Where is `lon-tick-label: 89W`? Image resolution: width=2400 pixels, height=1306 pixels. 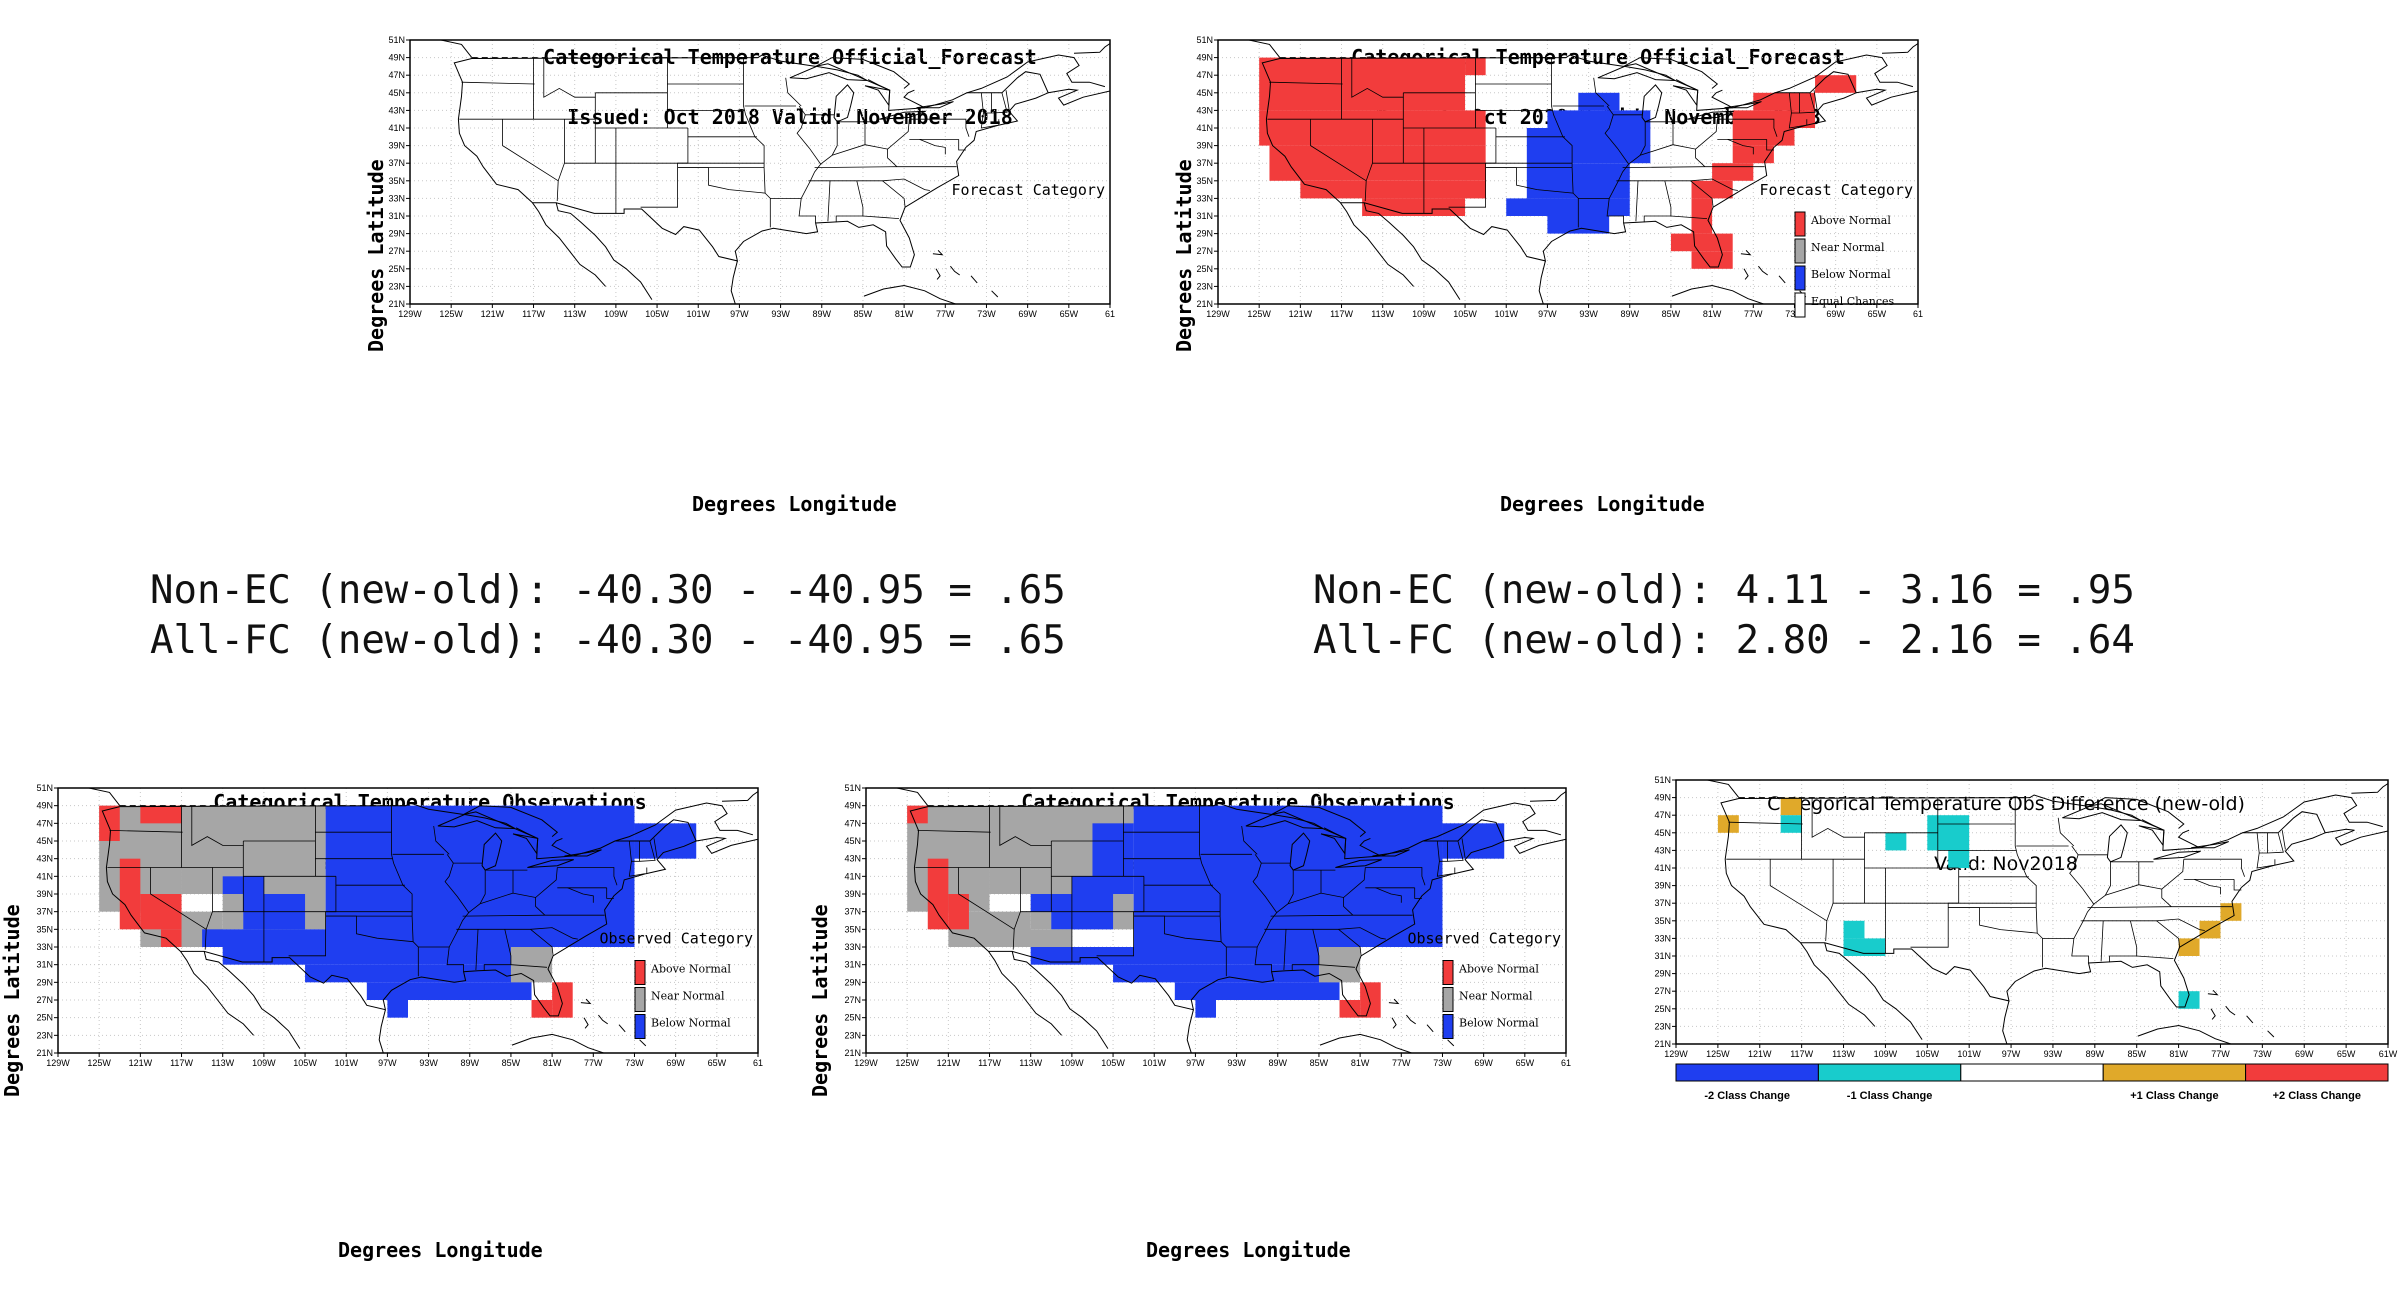 lon-tick-label: 89W is located at coordinates (470, 1063).